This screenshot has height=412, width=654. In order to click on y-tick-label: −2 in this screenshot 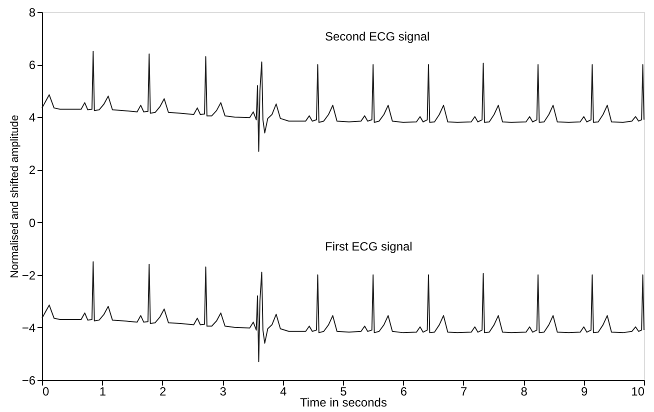, I will do `click(29, 275)`.